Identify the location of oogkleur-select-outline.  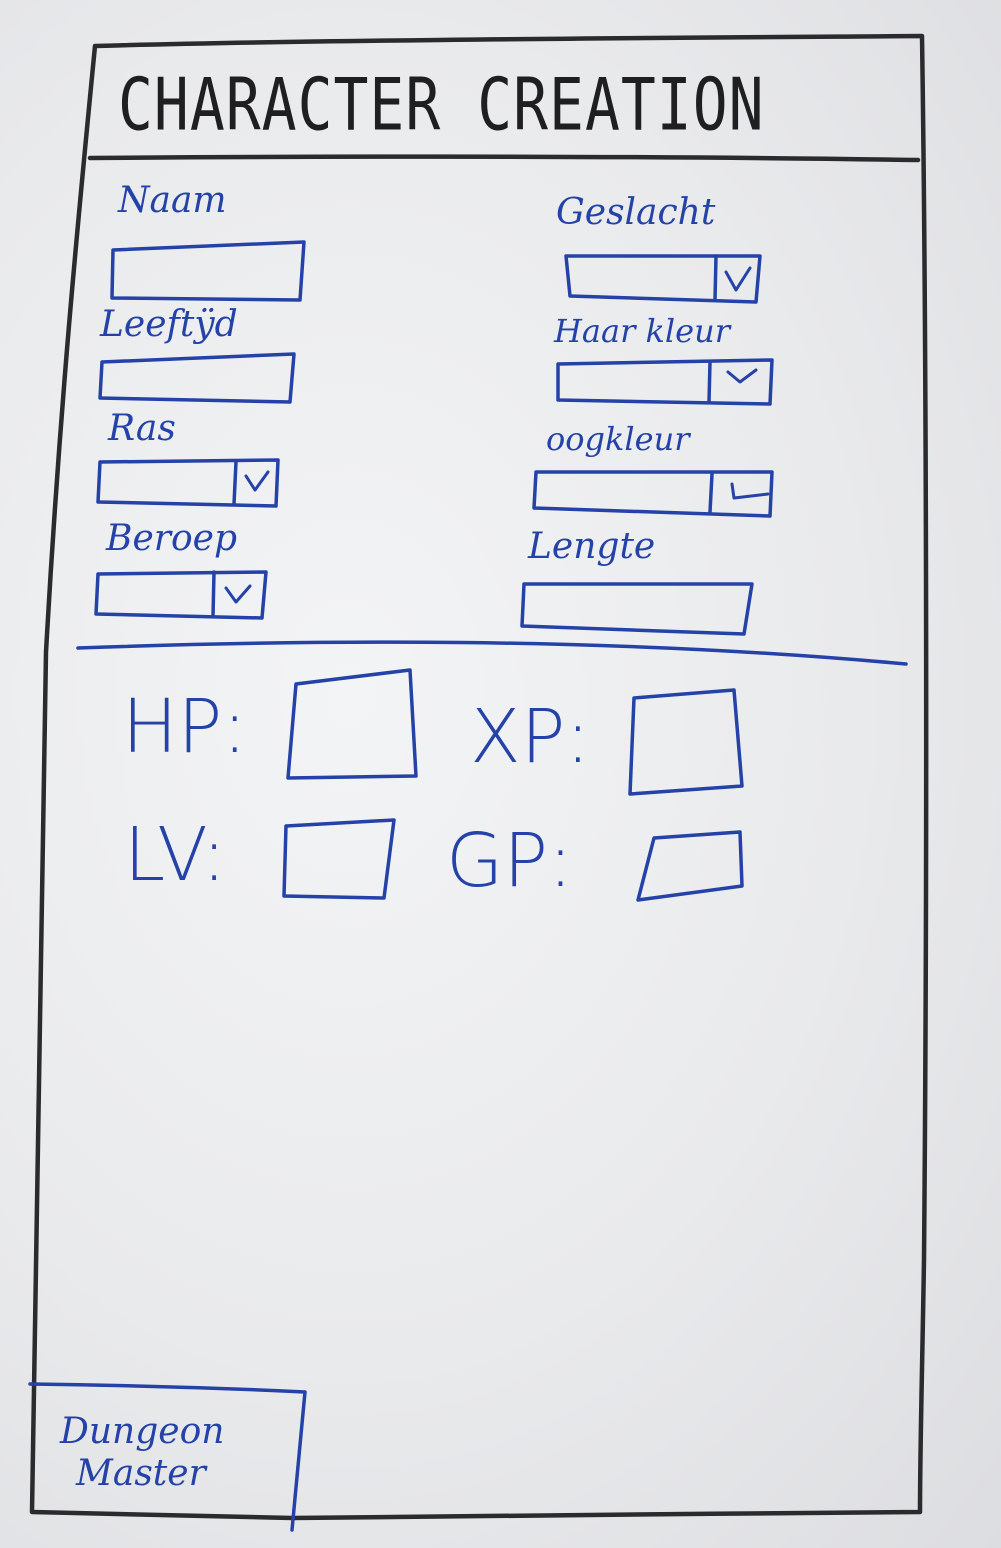
(653, 494).